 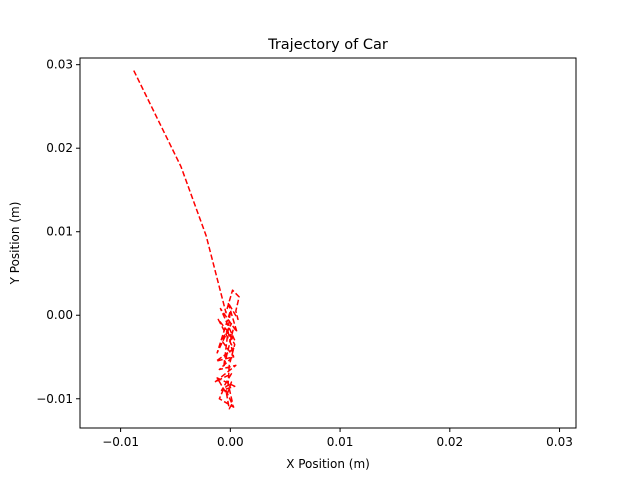 I want to click on x-axis-ticks: −0.01 0.00 0.01 0.02 0.03, so click(x=337, y=438).